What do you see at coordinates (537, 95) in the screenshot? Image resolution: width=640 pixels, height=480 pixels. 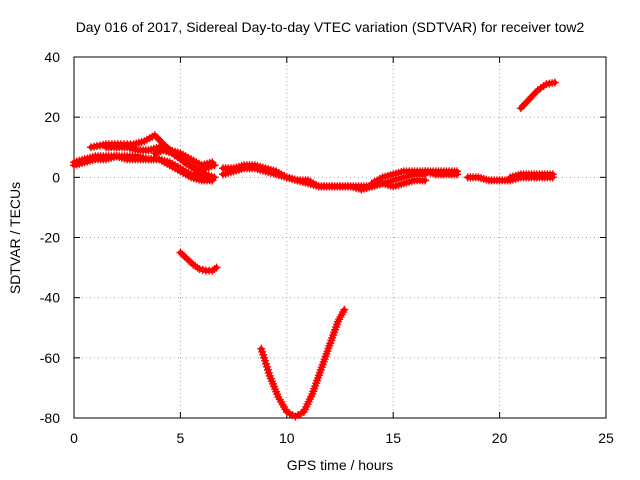 I see `series-track-p` at bounding box center [537, 95].